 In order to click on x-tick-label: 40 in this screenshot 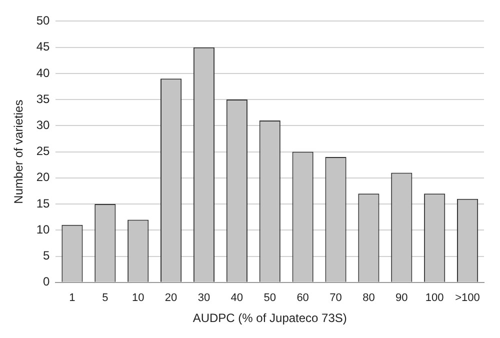, I will do `click(237, 298)`.